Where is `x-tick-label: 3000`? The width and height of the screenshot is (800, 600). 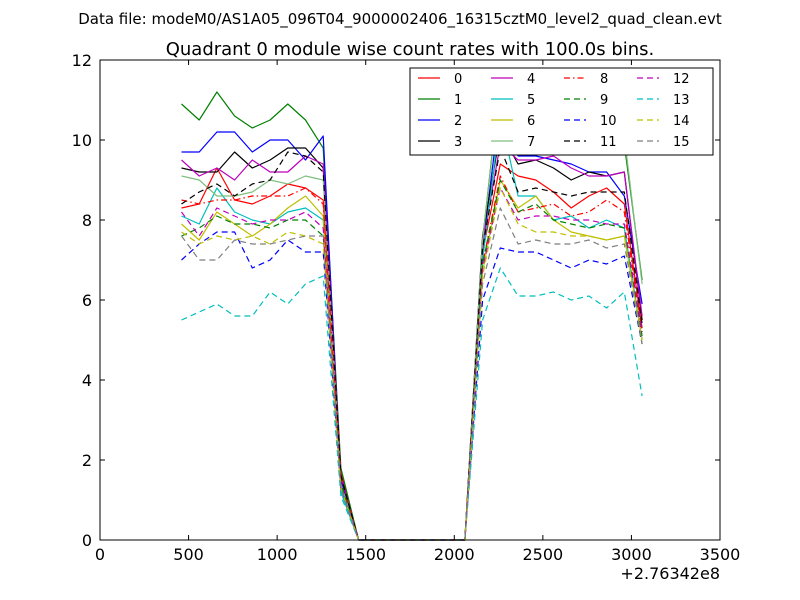
x-tick-label: 3000 is located at coordinates (631, 554).